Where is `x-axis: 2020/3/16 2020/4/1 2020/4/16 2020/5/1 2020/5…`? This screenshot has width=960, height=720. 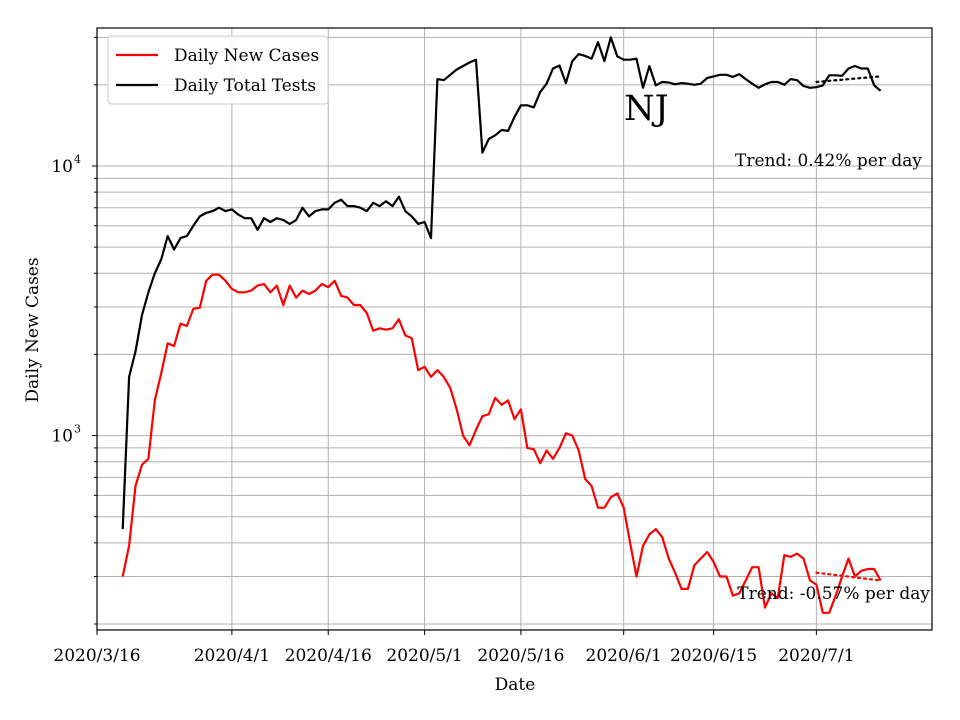
x-axis: 2020/3/16 2020/4/1 2020/4/16 2020/5/1 2020/5… is located at coordinates (454, 648).